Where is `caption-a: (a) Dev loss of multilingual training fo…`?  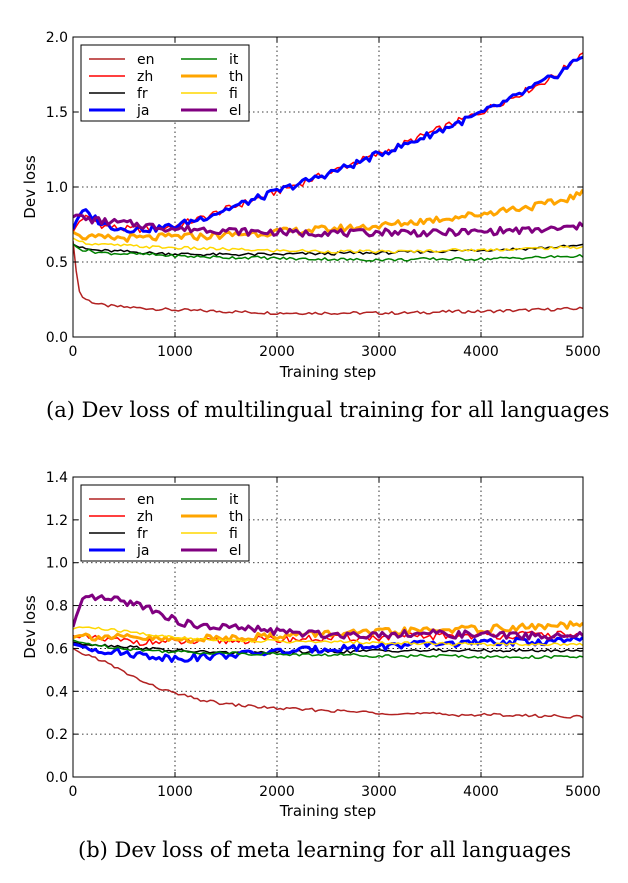 caption-a: (a) Dev loss of multilingual training fo… is located at coordinates (328, 410).